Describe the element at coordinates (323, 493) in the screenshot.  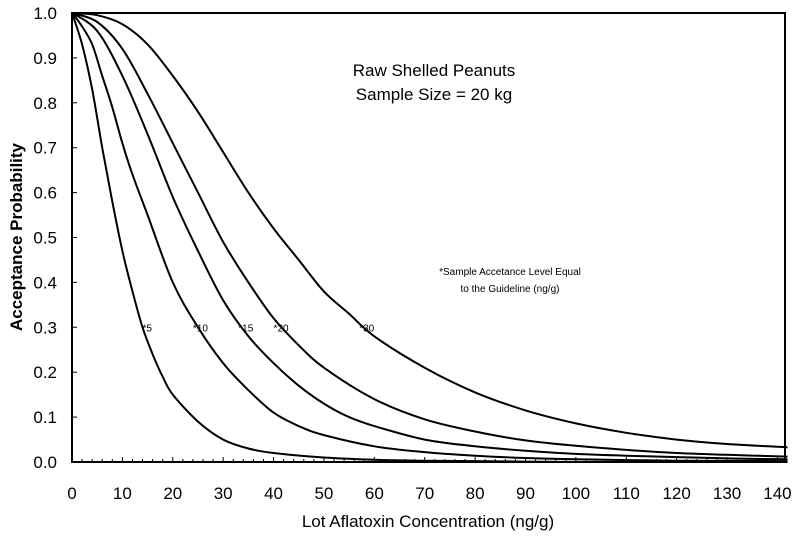
I see `x-tick-label: 50` at that location.